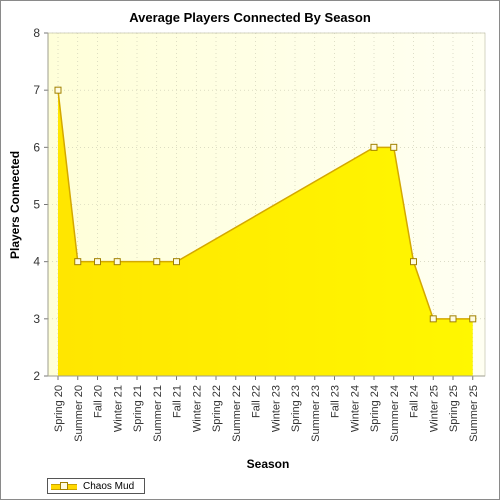  What do you see at coordinates (99, 401) in the screenshot?
I see `x-tick-label: Fall 20` at bounding box center [99, 401].